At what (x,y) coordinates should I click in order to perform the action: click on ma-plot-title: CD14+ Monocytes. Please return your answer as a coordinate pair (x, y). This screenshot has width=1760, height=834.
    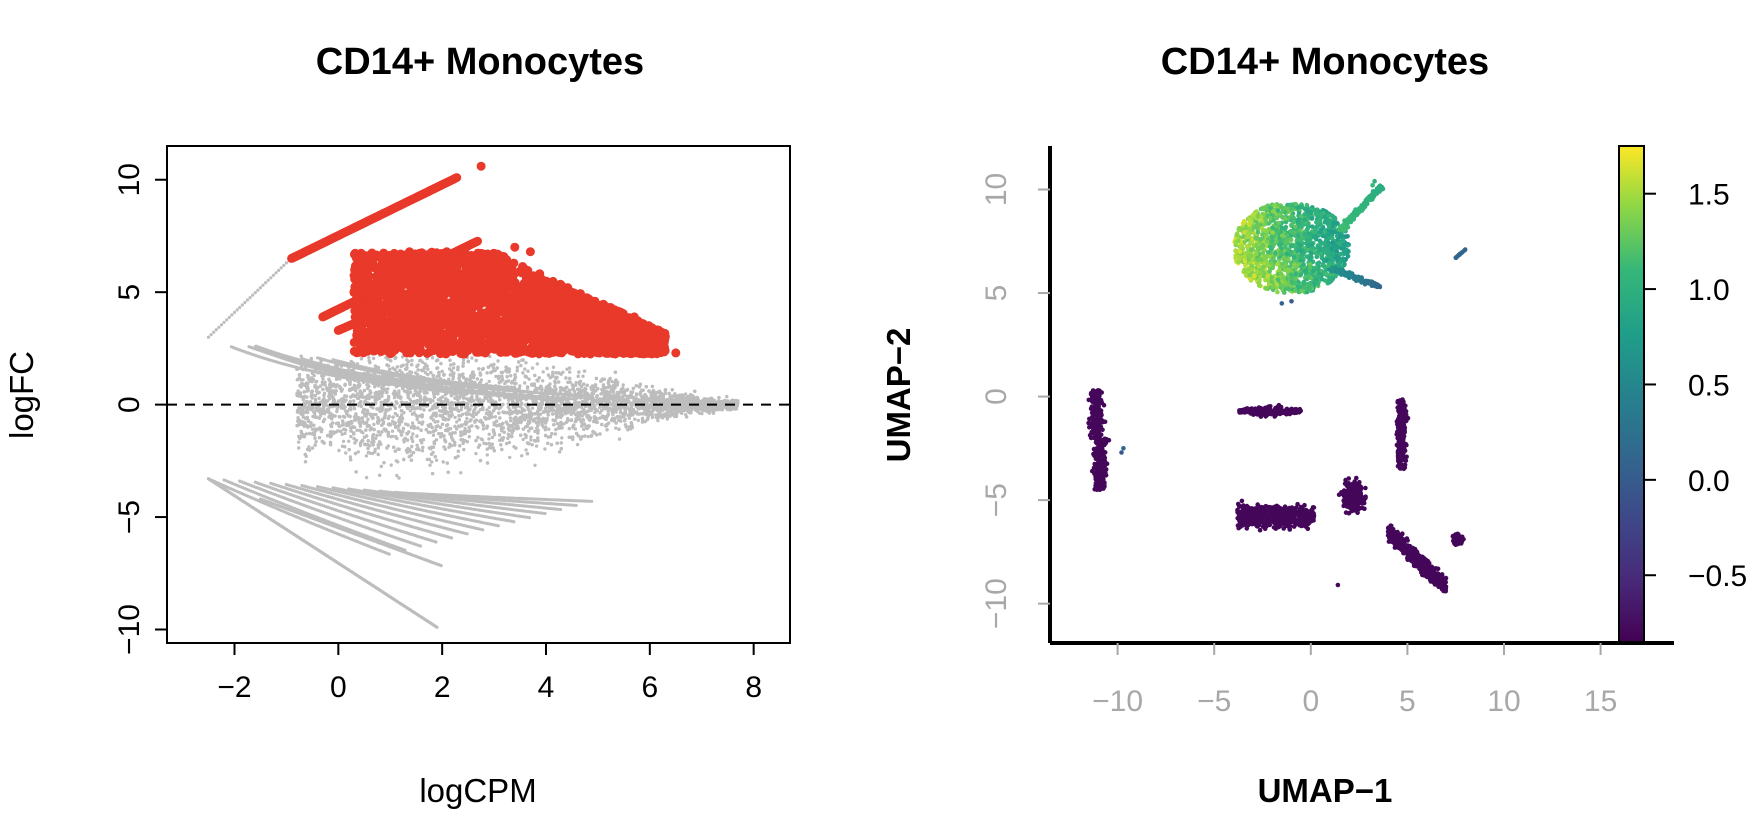
    Looking at the image, I should click on (480, 62).